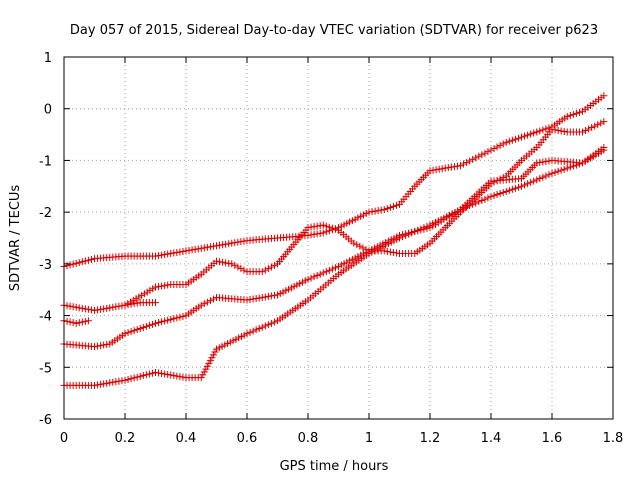  Describe the element at coordinates (613, 438) in the screenshot. I see `x-tick-label: 1.8` at that location.